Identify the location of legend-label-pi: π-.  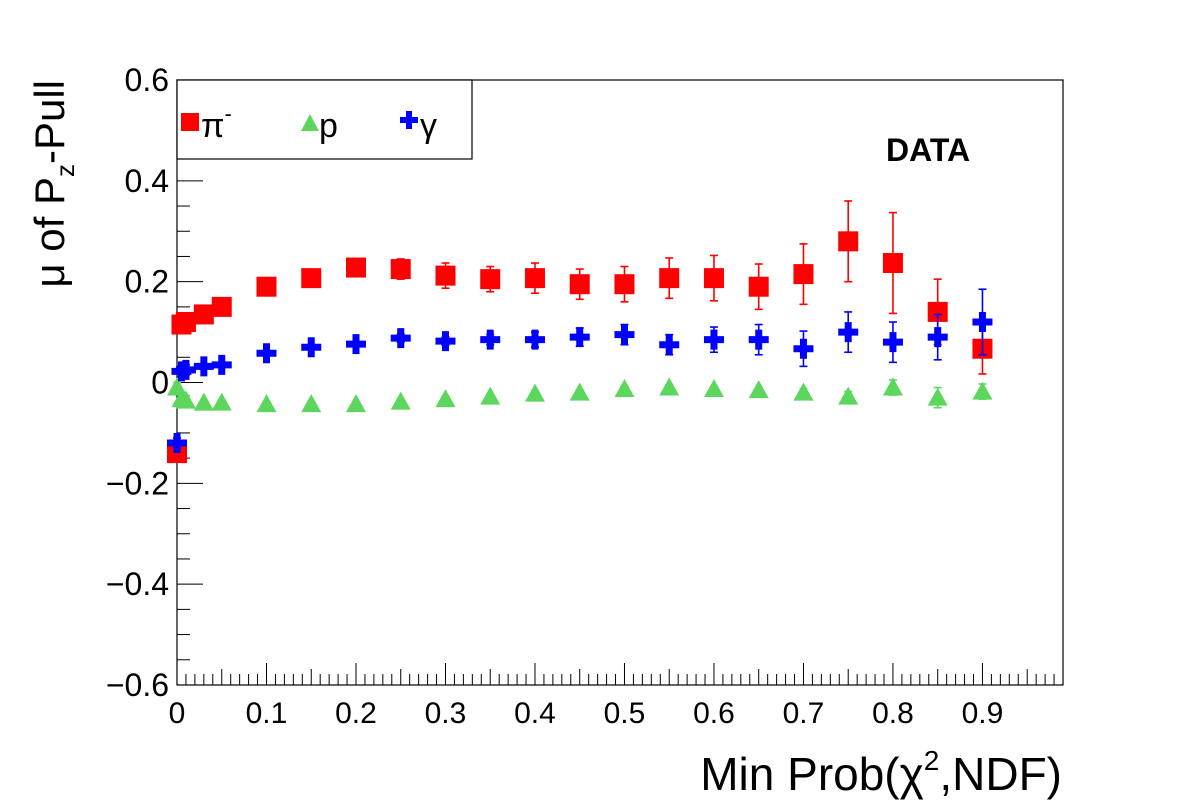
(216, 123).